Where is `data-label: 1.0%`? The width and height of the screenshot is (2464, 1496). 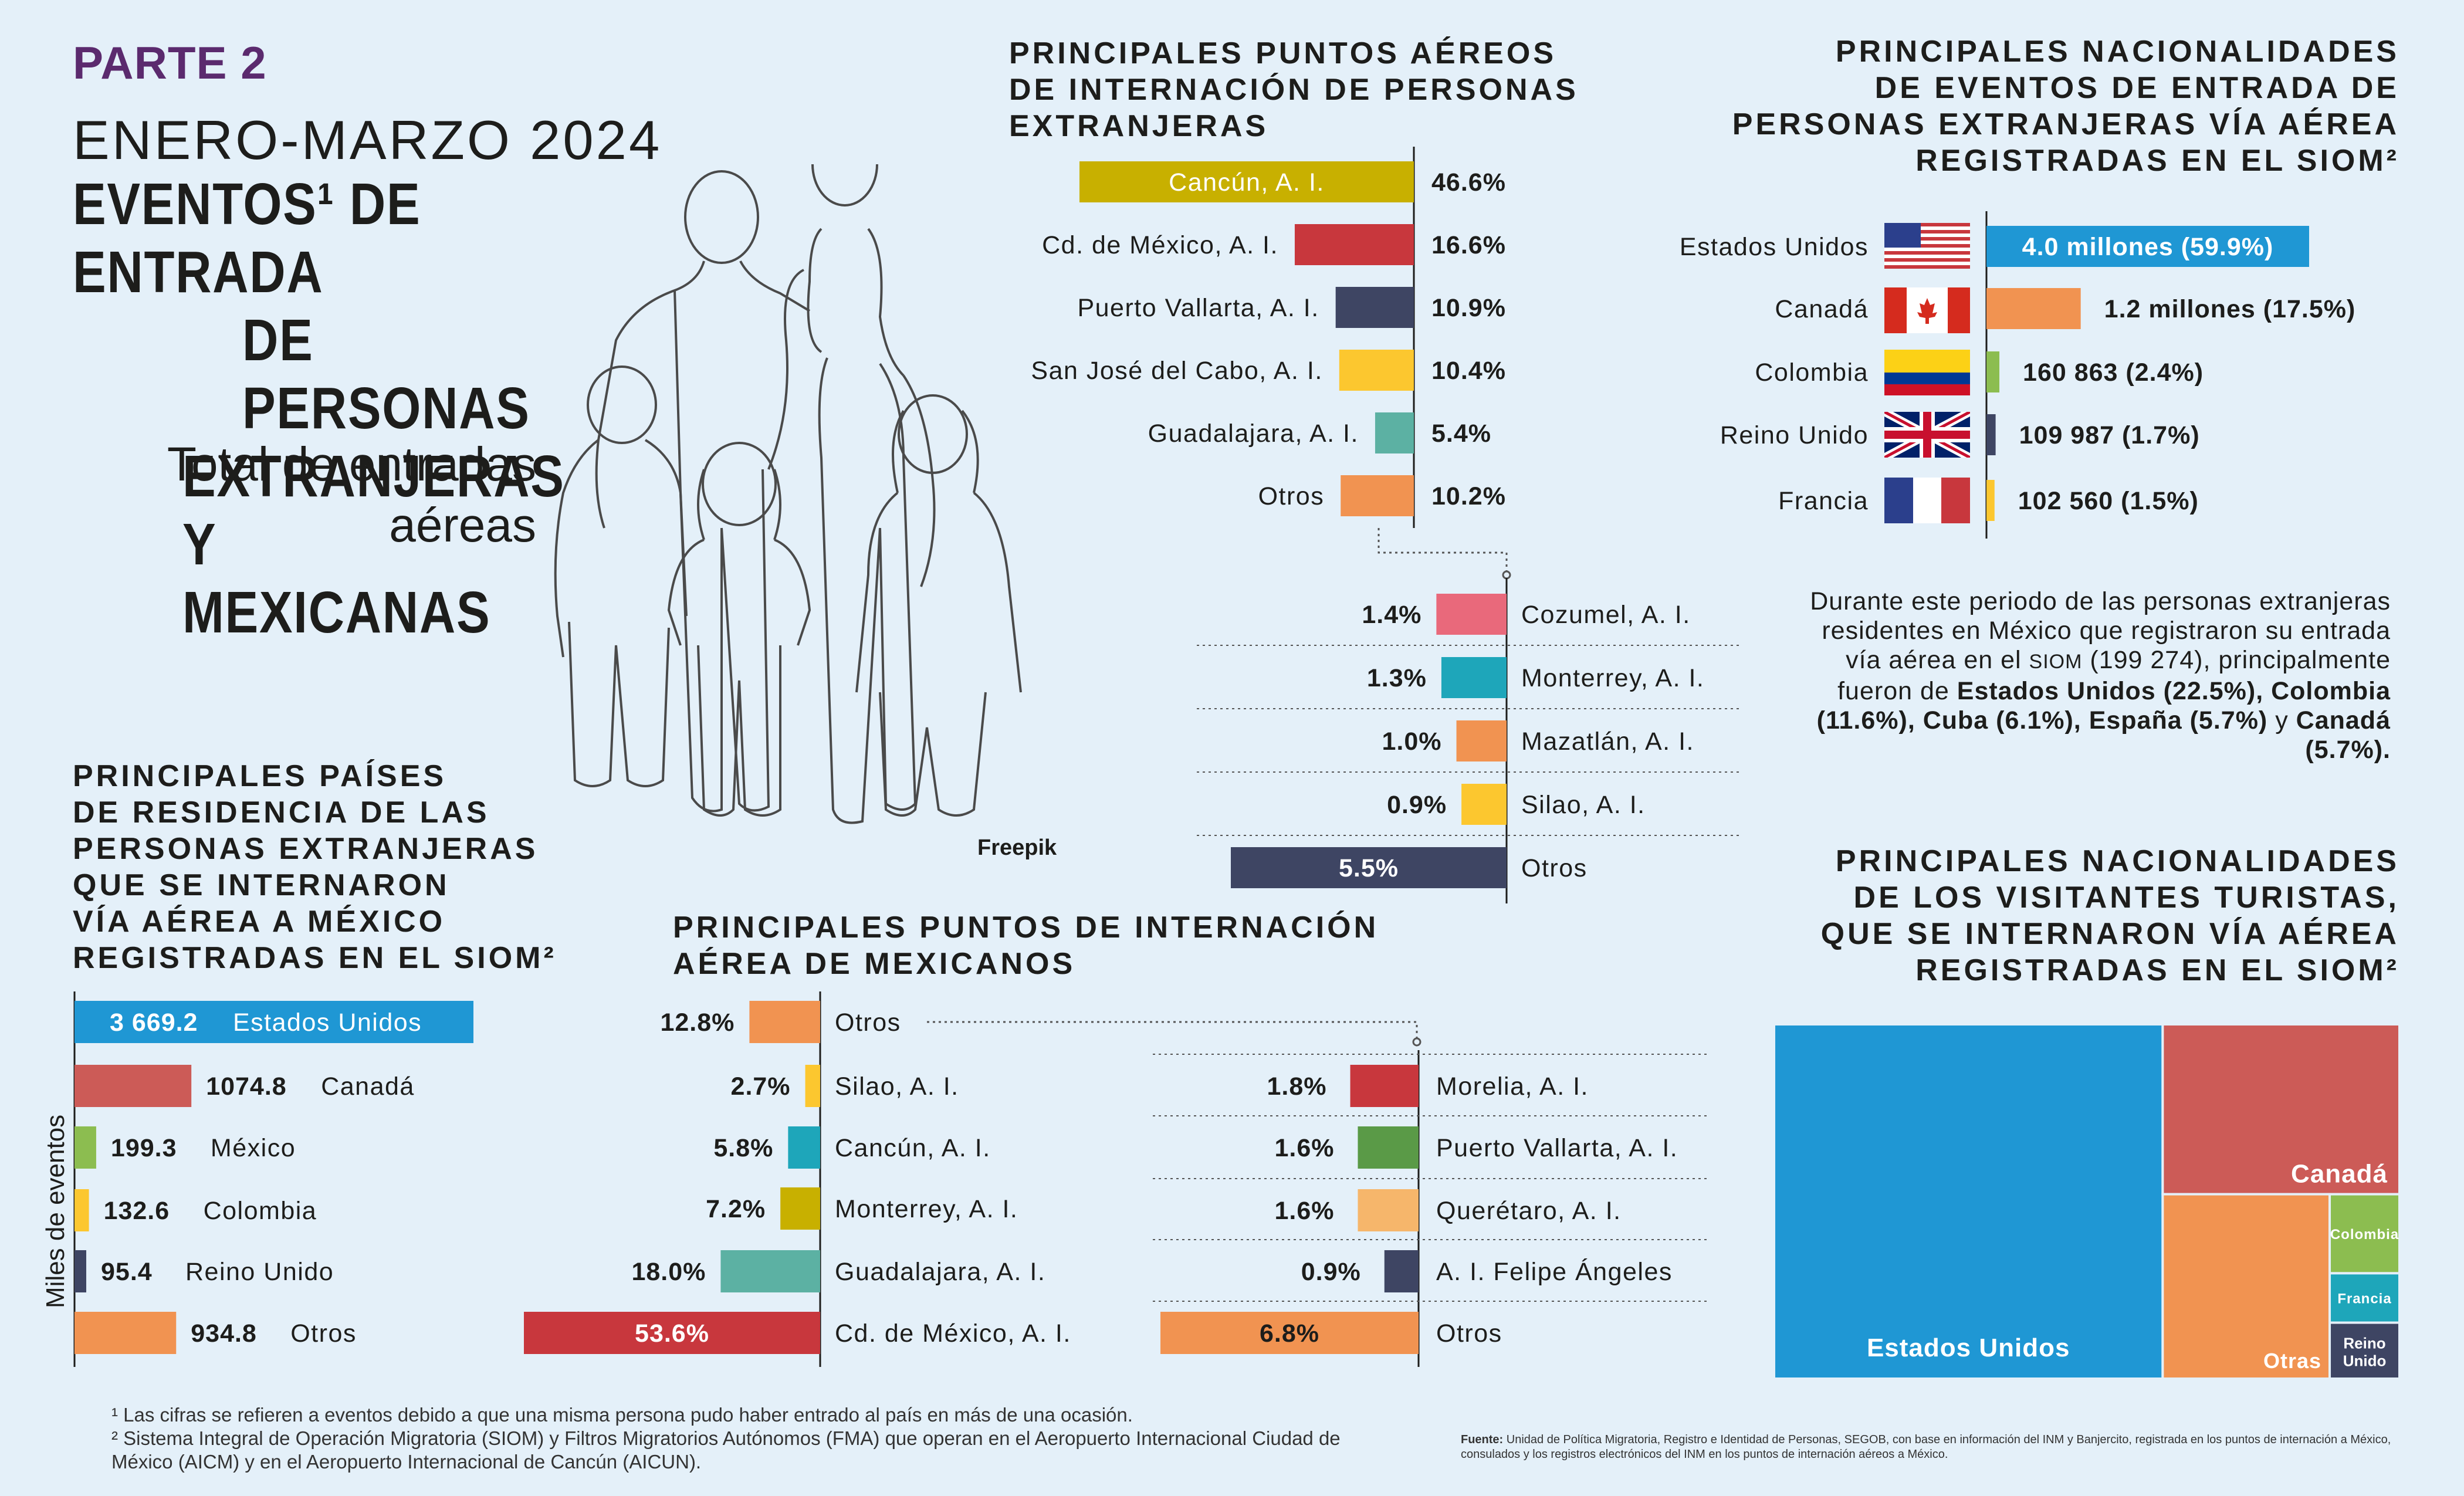 data-label: 1.0% is located at coordinates (1412, 741).